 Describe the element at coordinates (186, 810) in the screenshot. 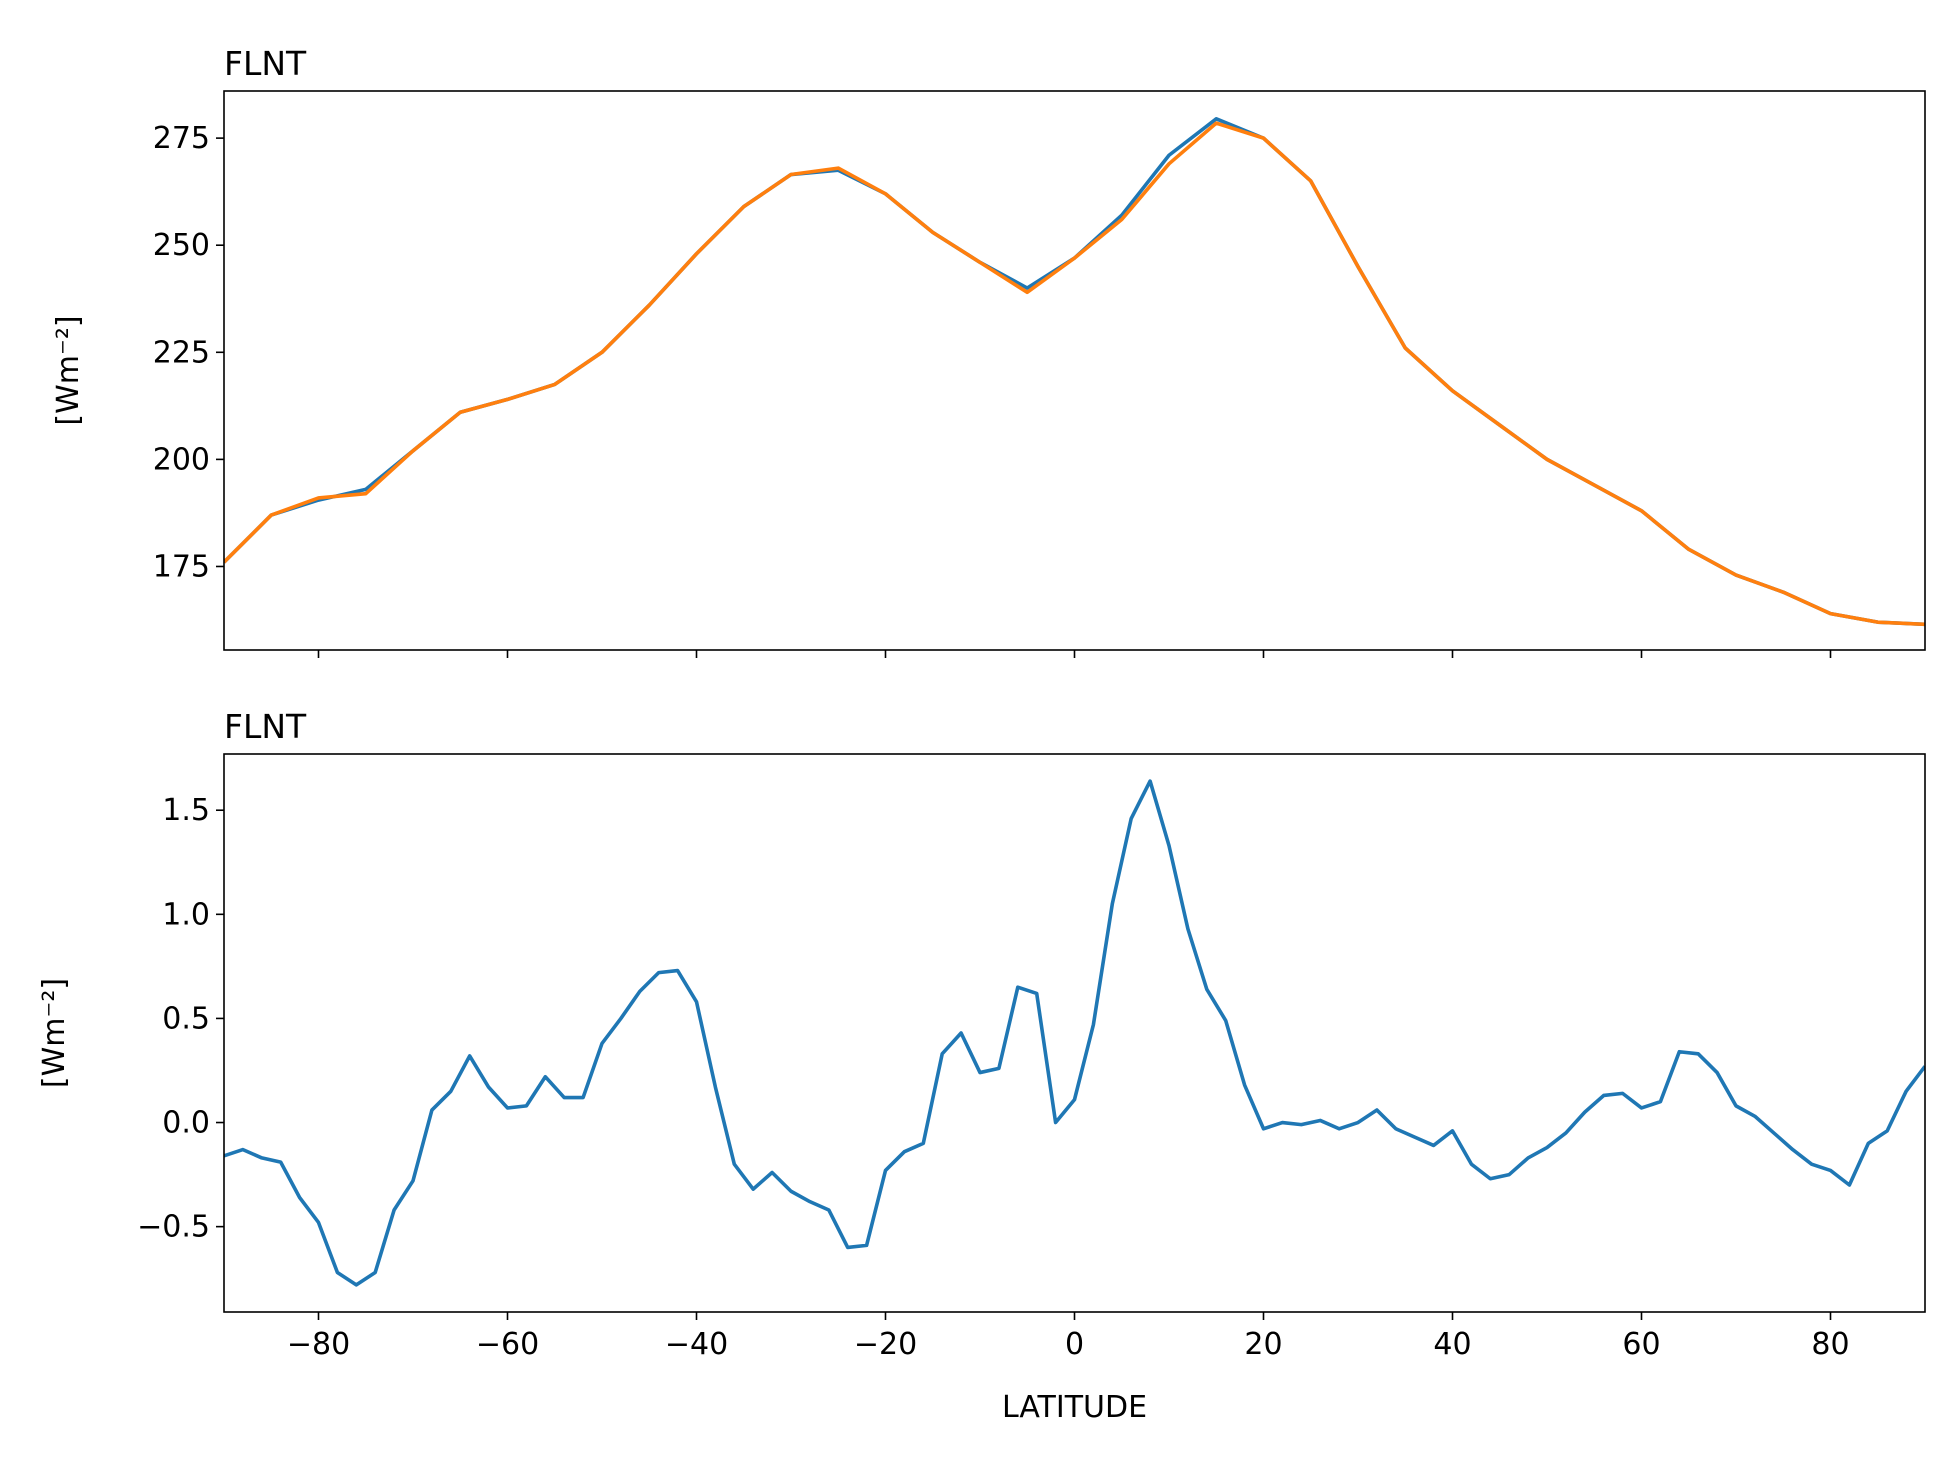

I see `y-tick-label: 1.5` at that location.